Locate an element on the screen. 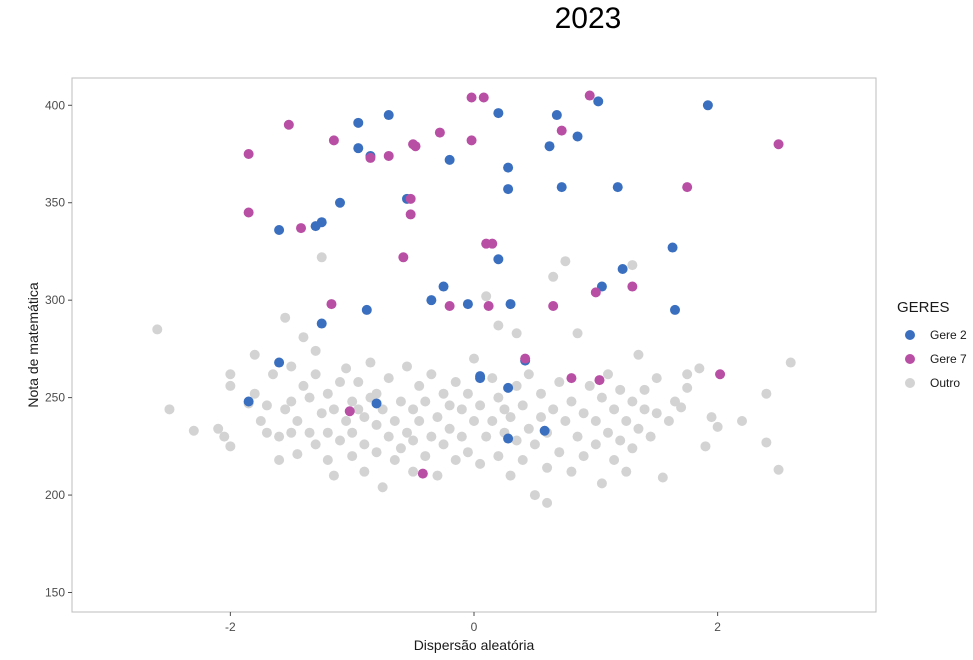 The height and width of the screenshot is (660, 973). y-tick-label: 350 is located at coordinates (55, 203).